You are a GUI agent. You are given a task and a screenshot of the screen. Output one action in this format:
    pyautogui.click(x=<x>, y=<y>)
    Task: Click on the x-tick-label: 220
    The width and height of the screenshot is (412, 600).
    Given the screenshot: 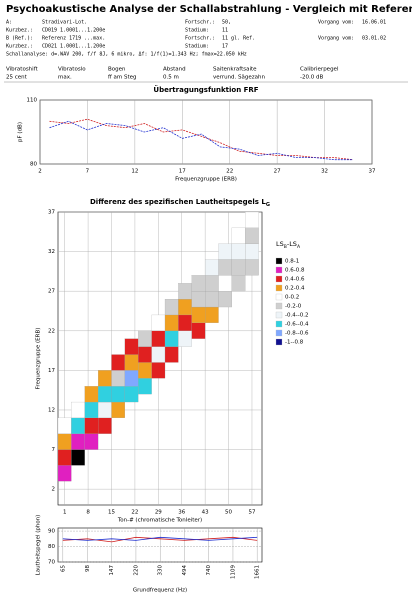 What is the action you would take?
    pyautogui.click(x=136, y=570)
    